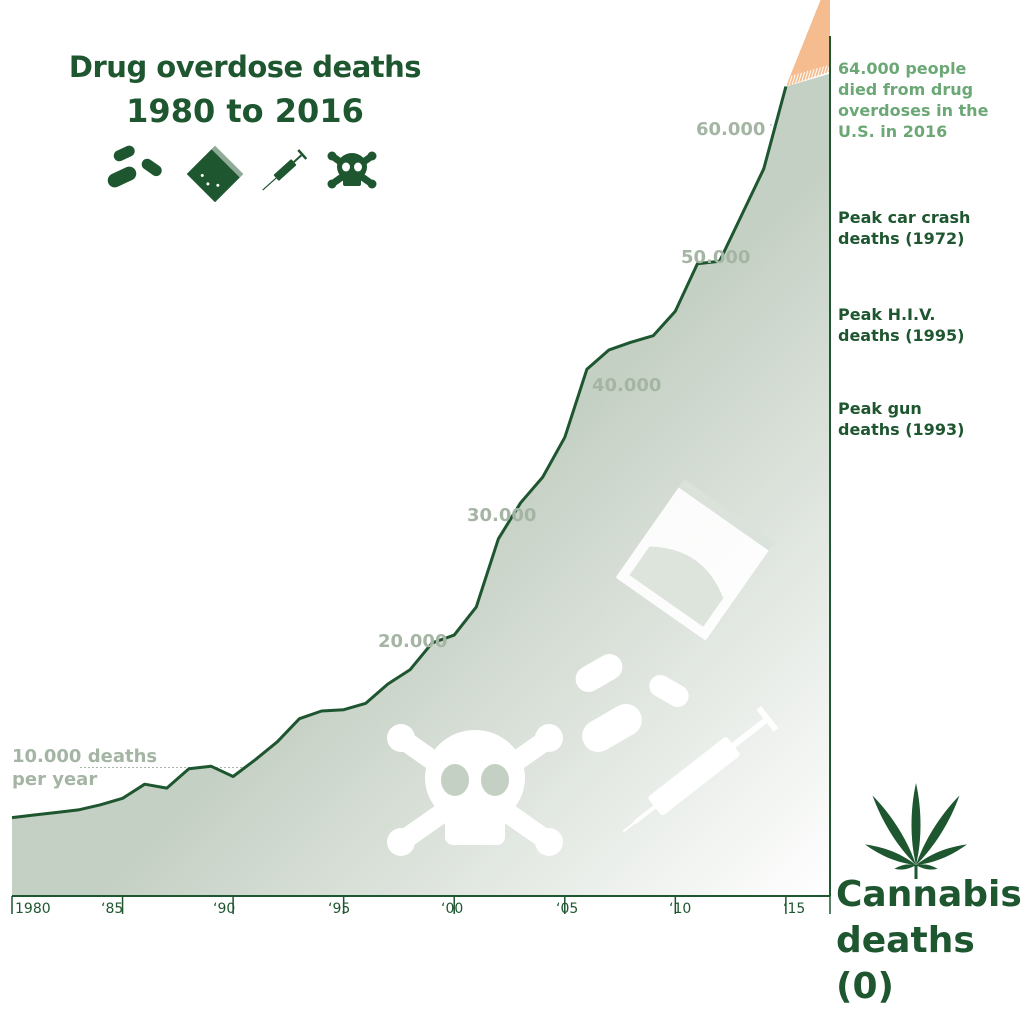  Describe the element at coordinates (452, 909) in the screenshot. I see `x-tick-label-2000: ‘00` at that location.